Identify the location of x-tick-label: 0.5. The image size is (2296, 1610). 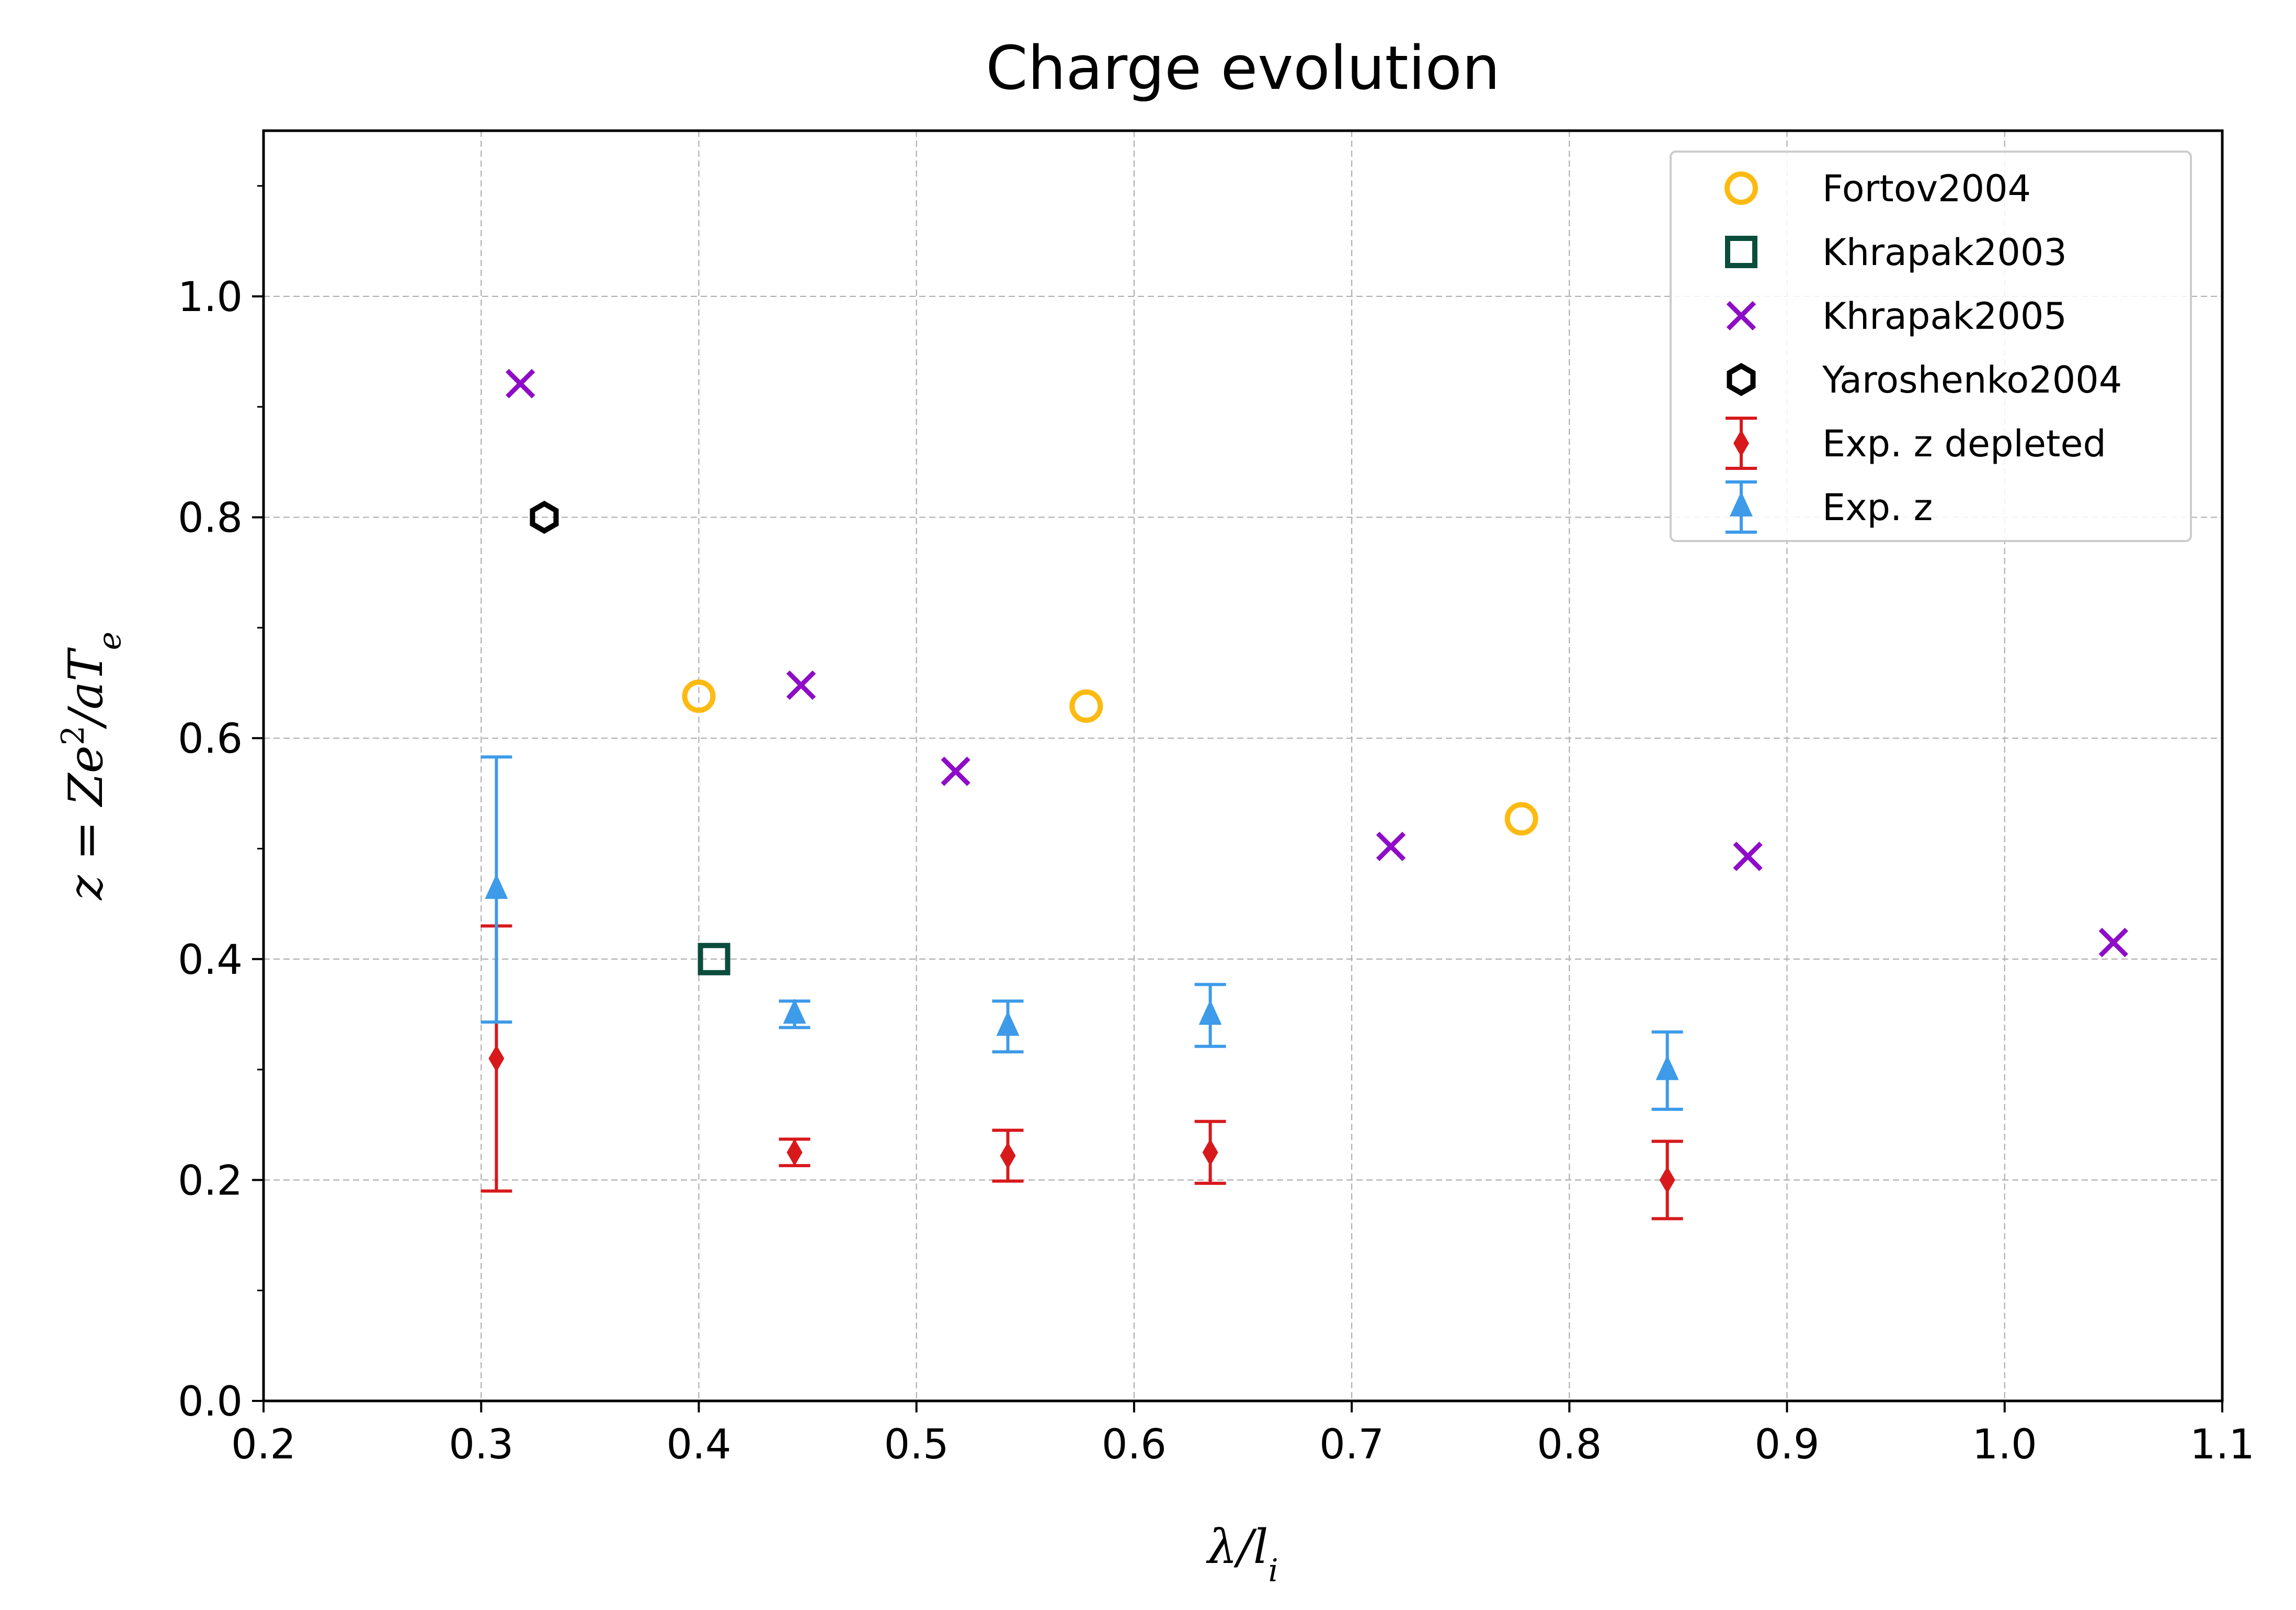
(916, 1444).